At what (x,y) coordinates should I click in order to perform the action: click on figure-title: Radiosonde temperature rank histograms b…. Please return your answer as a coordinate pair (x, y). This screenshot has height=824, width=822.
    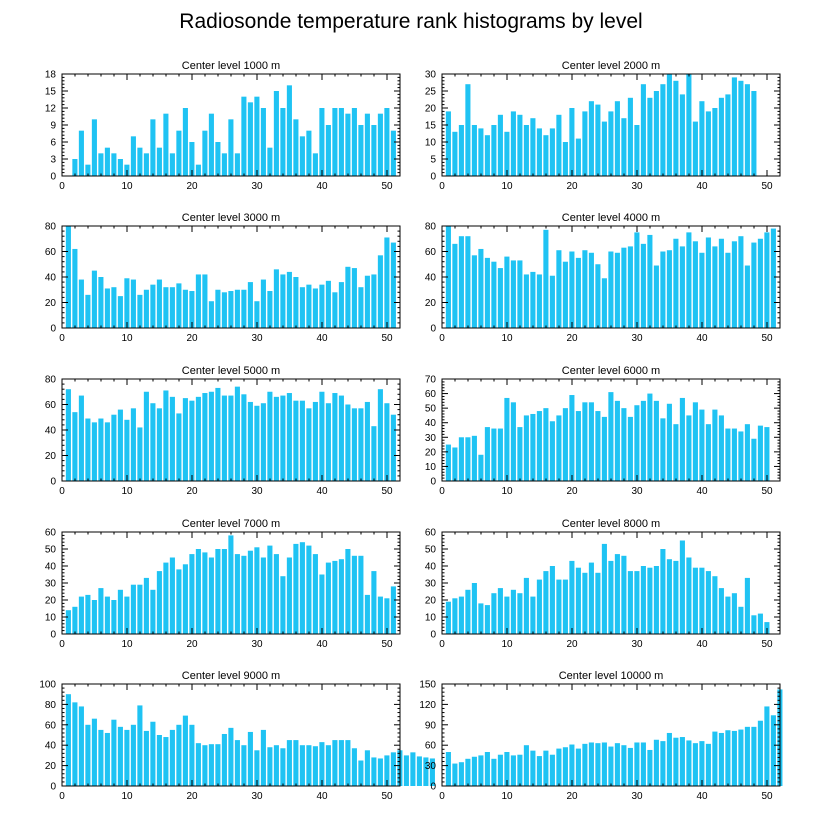
    Looking at the image, I should click on (411, 21).